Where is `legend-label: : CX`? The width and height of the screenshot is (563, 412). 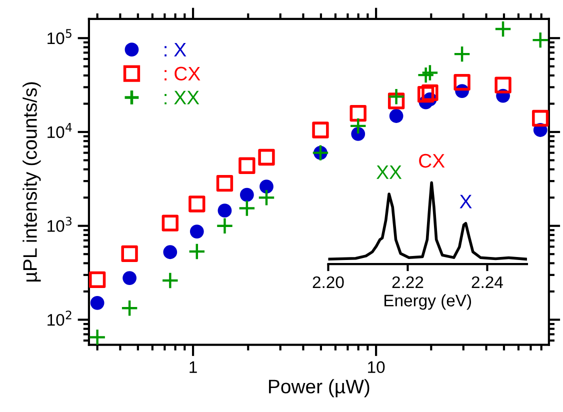 legend-label: : CX is located at coordinates (182, 73).